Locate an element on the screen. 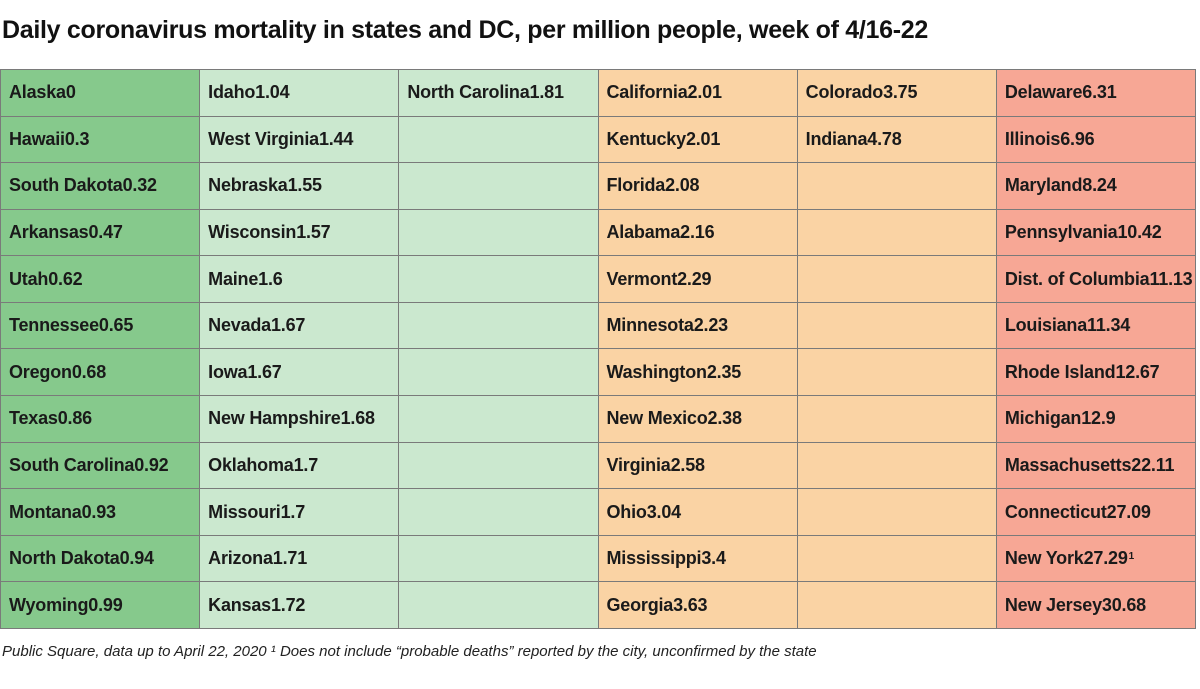 The image size is (1200, 689). mortality-value: 3.75 is located at coordinates (900, 92).